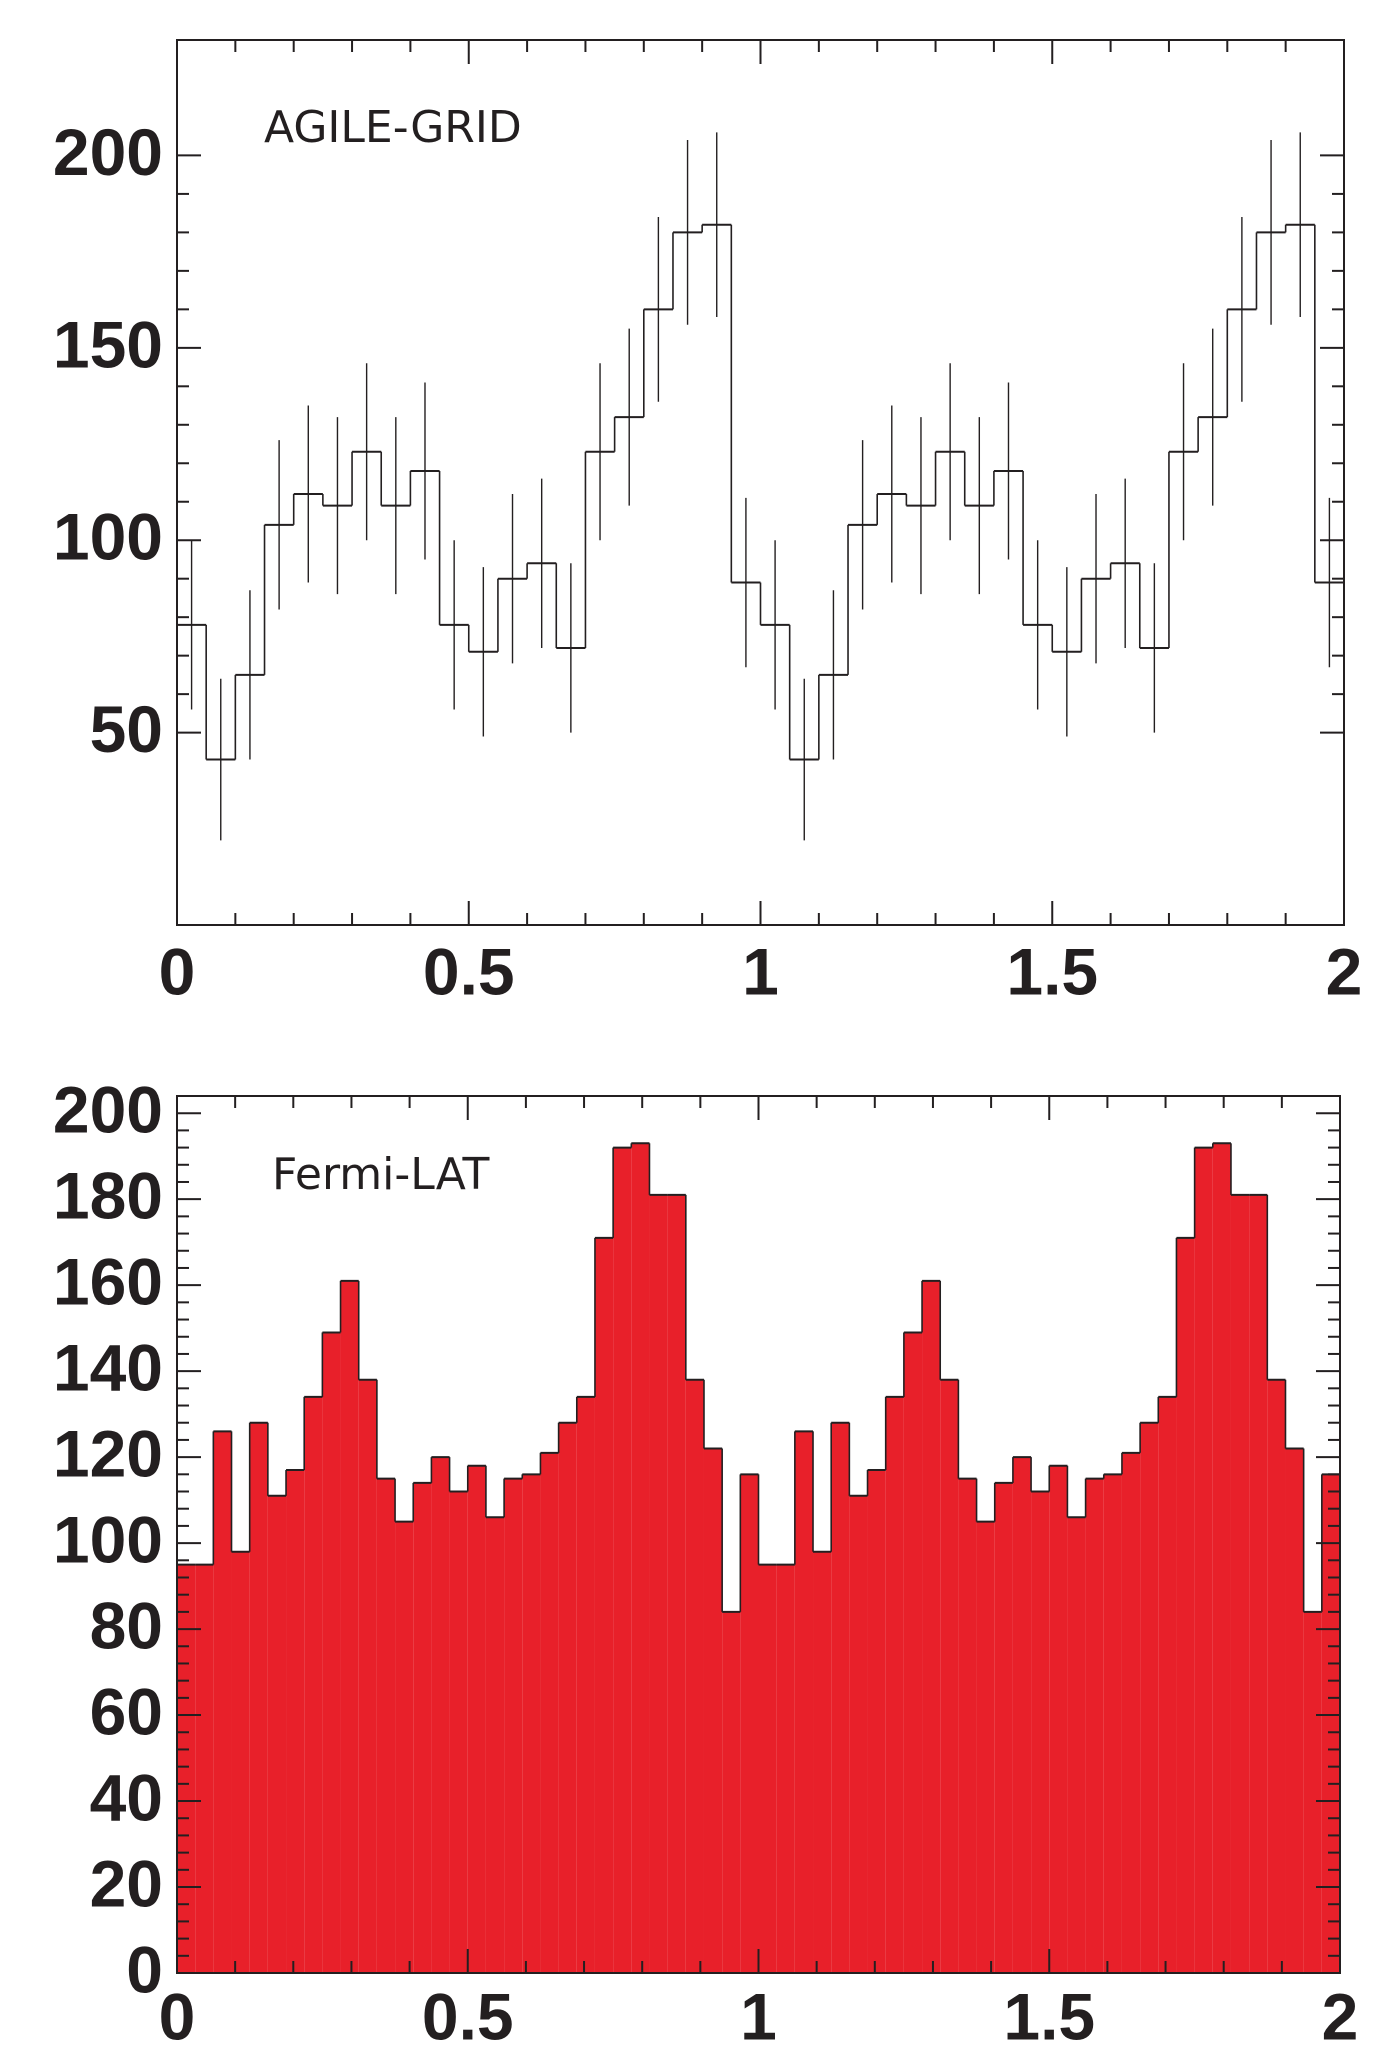 Image resolution: width=1400 pixels, height=2068 pixels. I want to click on y-tick-label: 160, so click(108, 1282).